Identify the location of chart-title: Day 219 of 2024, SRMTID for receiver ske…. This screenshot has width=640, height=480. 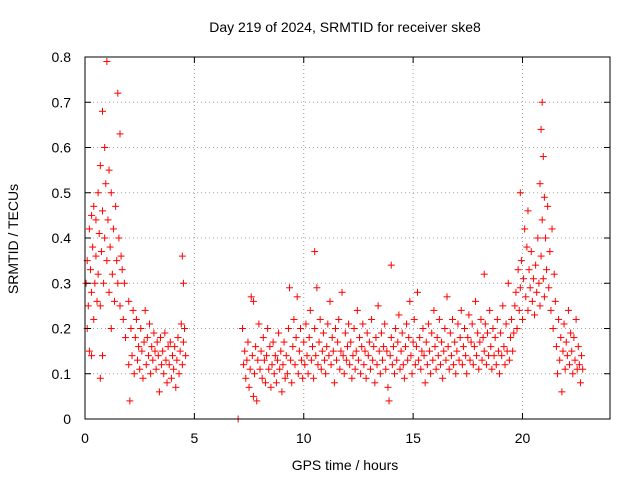
(345, 27).